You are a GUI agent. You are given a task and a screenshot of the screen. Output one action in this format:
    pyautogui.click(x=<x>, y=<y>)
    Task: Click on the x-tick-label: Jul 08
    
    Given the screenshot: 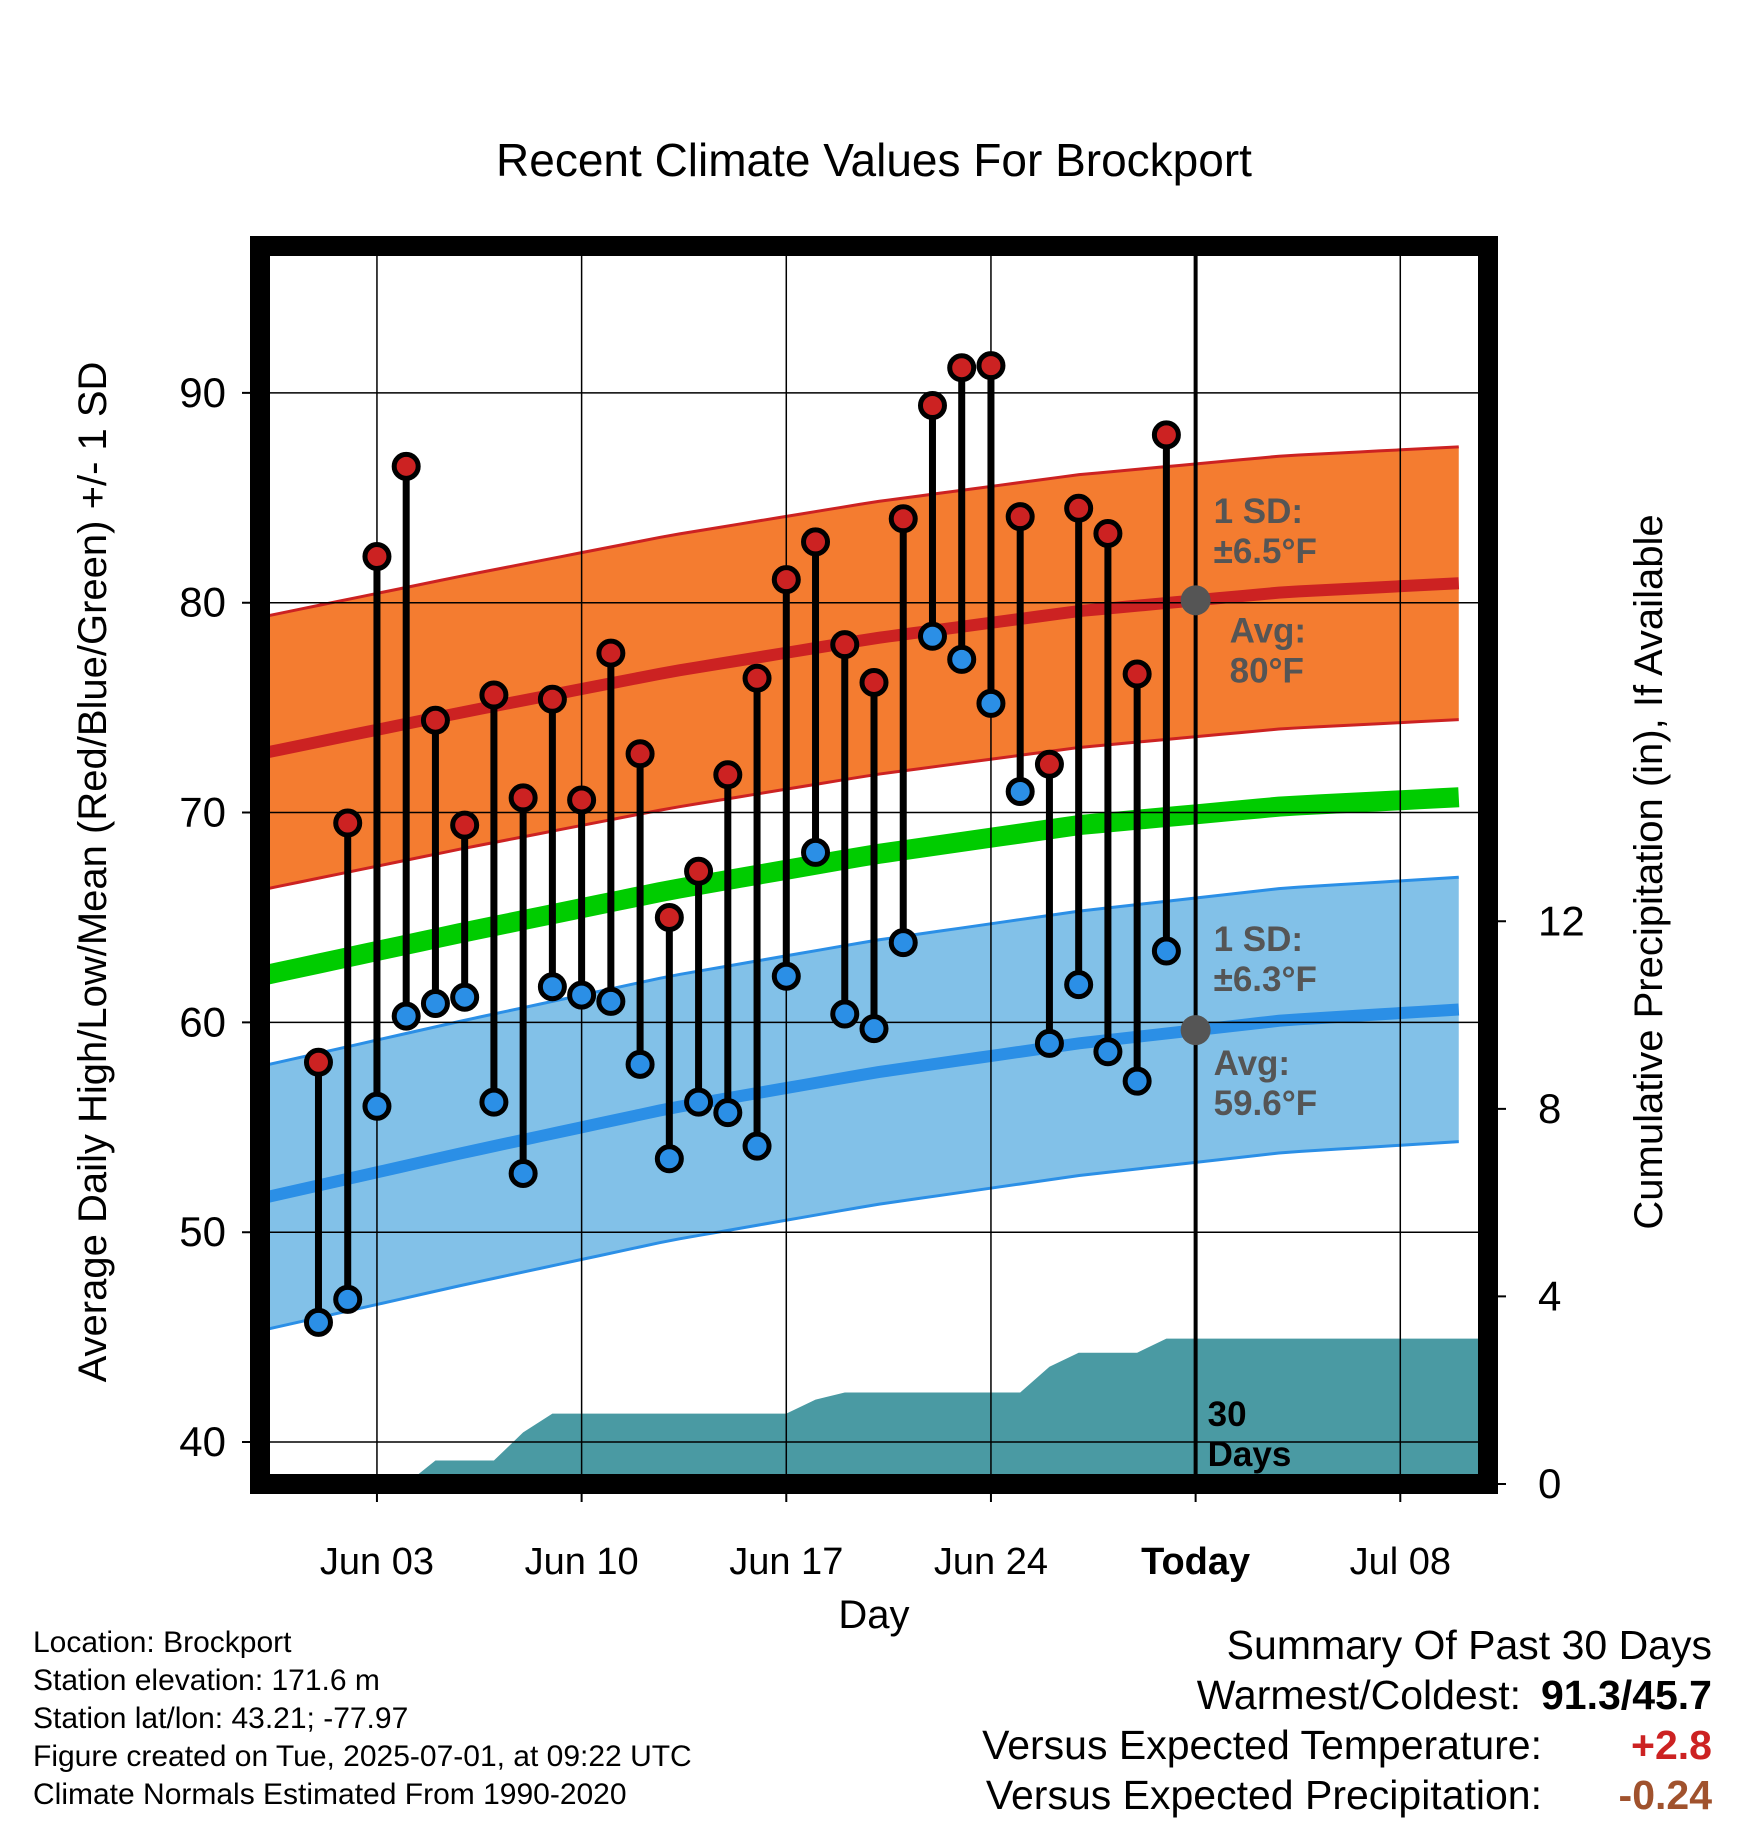 What is the action you would take?
    pyautogui.click(x=1400, y=1562)
    